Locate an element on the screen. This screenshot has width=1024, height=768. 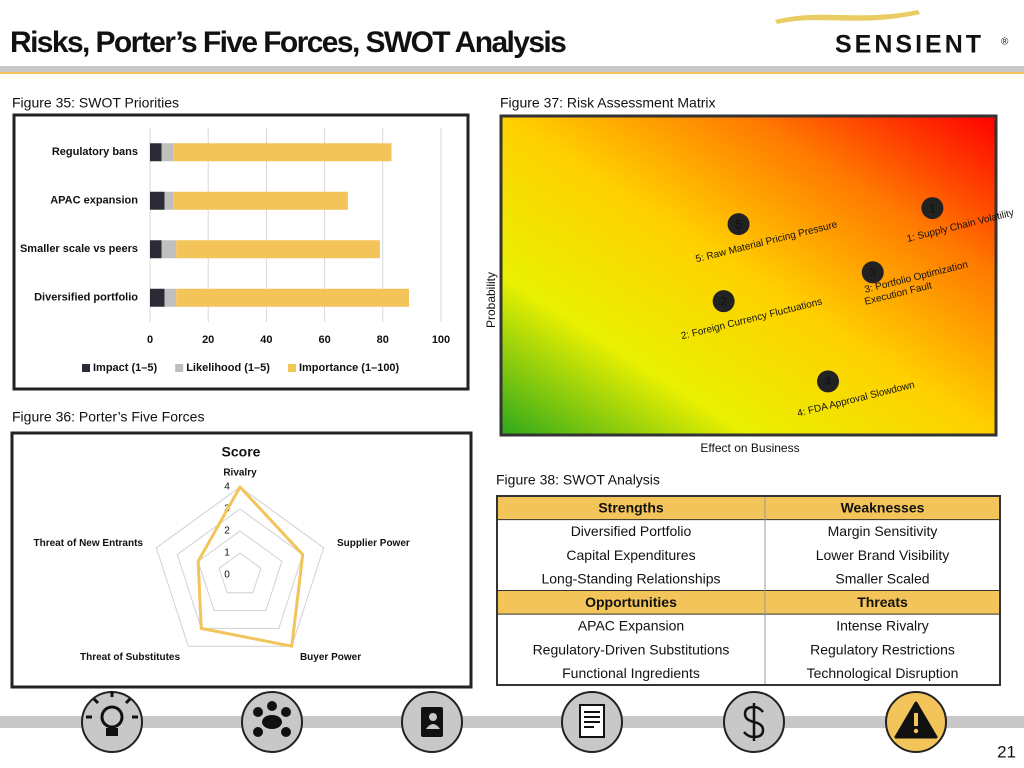
logo: SENSIENT is located at coordinates (909, 45).